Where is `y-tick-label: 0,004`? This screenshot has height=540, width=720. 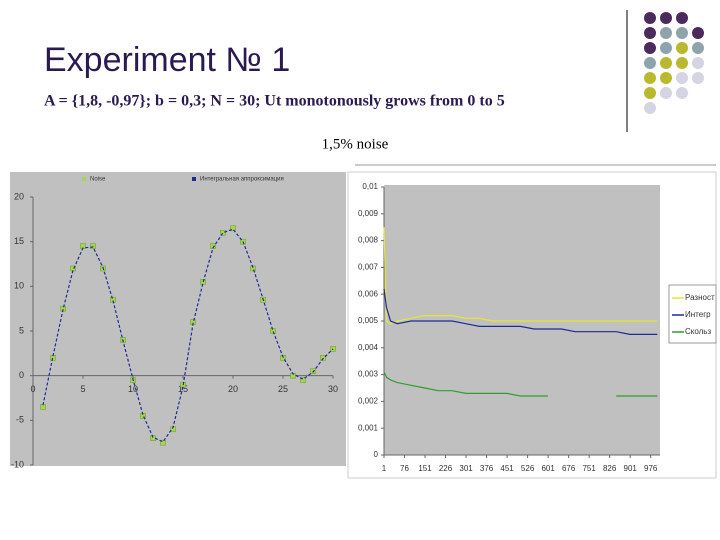 y-tick-label: 0,004 is located at coordinates (368, 347).